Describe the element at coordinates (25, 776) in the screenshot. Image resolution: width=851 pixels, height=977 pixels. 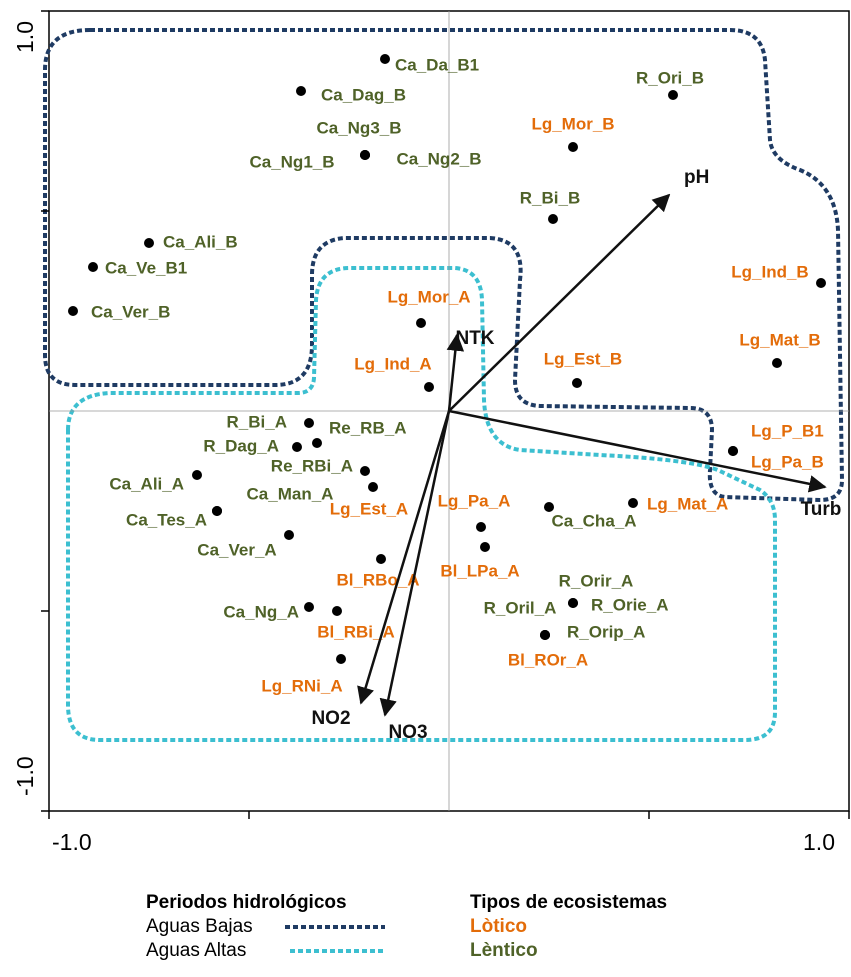
I see `y-tick-label: -1.0` at that location.